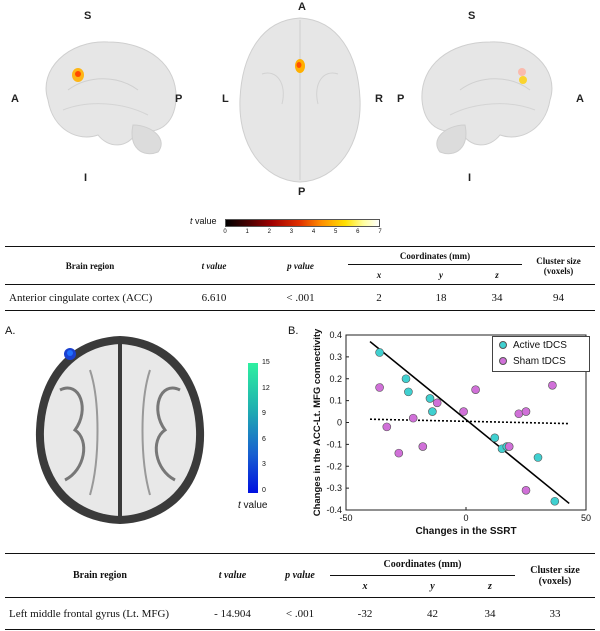 This screenshot has height=631, width=600. Describe the element at coordinates (293, 331) in the screenshot. I see `panel-b-label: B.` at that location.